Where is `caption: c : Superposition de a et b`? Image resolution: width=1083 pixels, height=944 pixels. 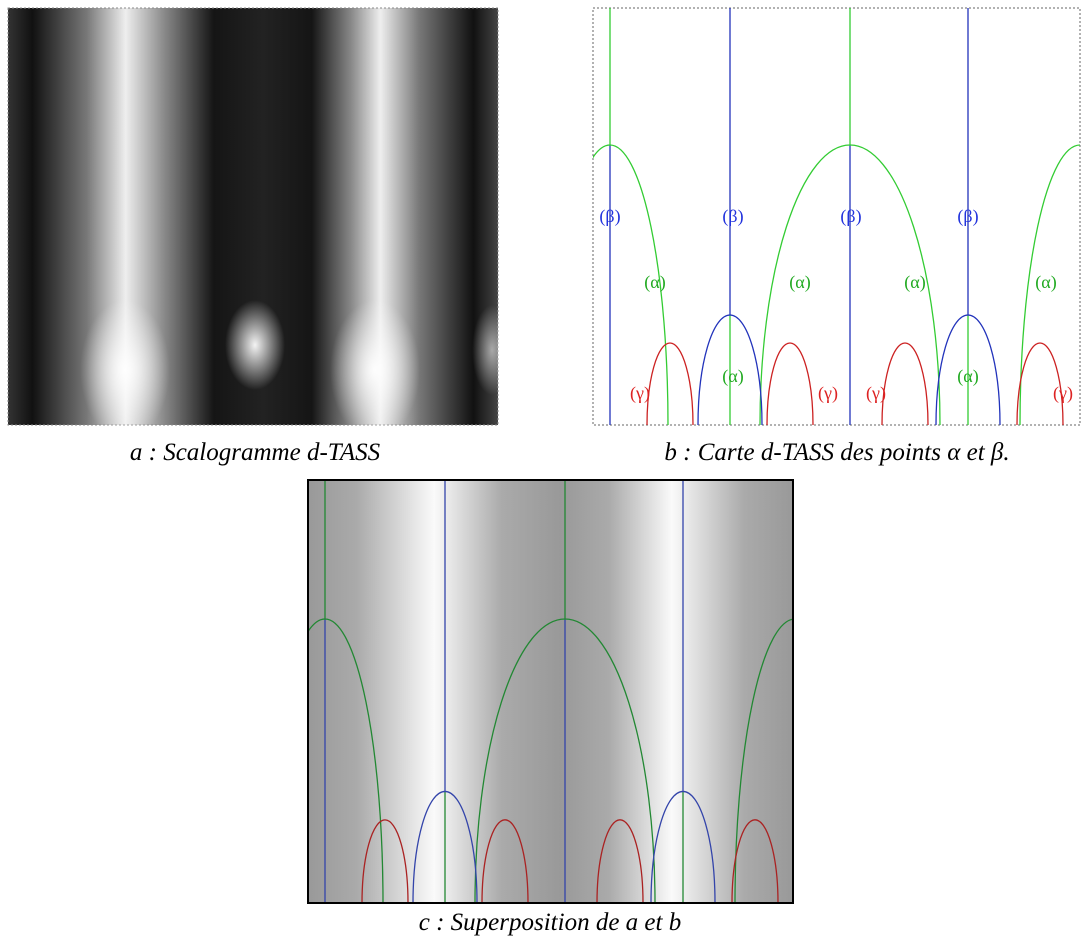
caption: c : Superposition de a et b is located at coordinates (550, 922).